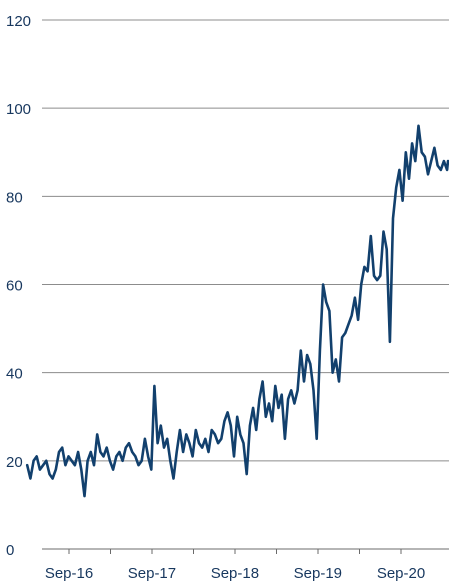  What do you see at coordinates (401, 573) in the screenshot?
I see `x-tick-label: Sep-20` at bounding box center [401, 573].